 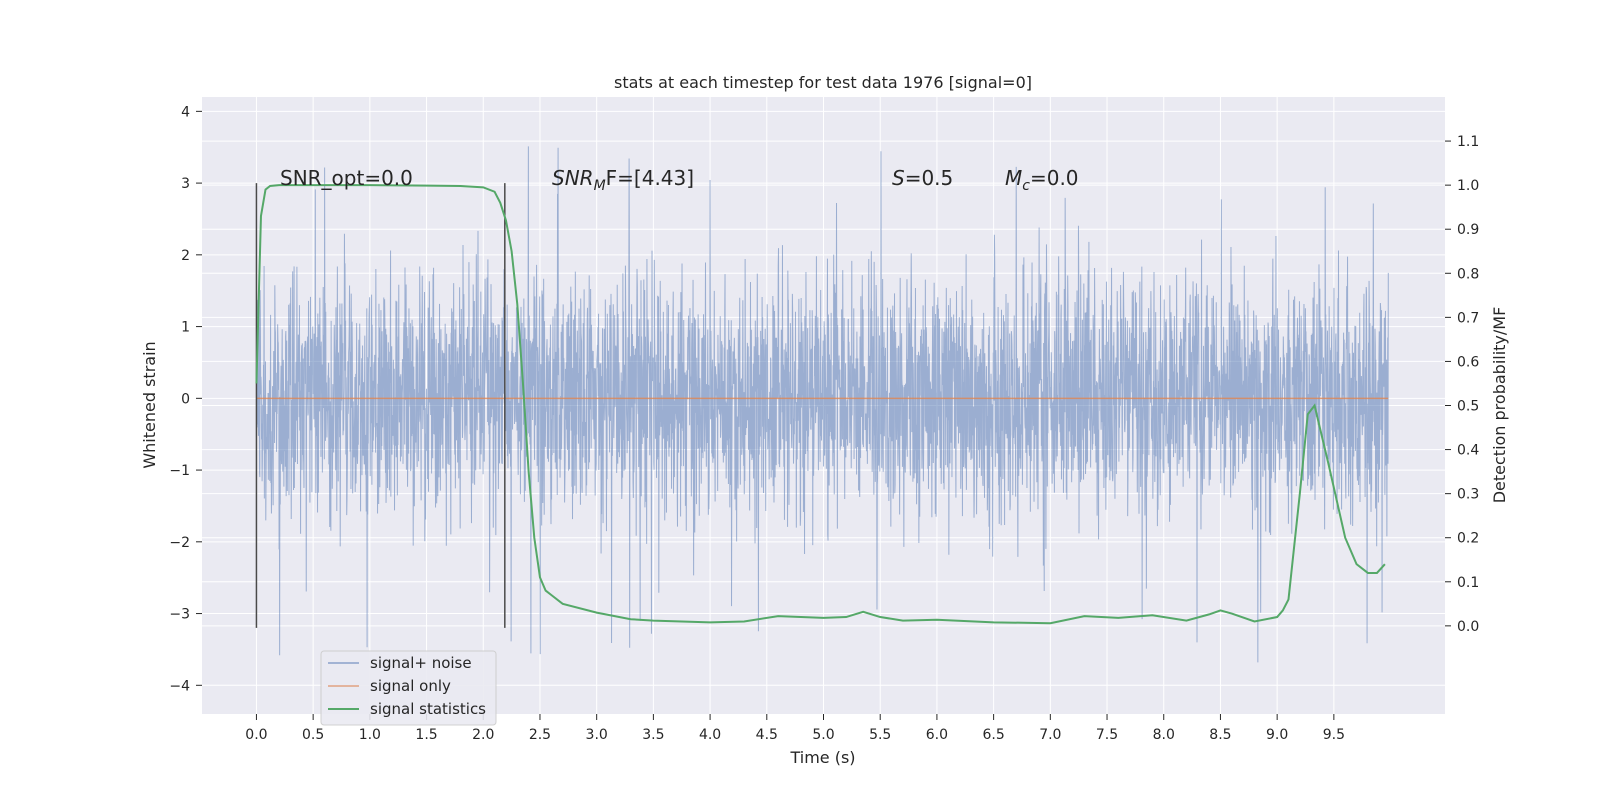 I want to click on y2-tick-label: 0.8, so click(x=1468, y=274).